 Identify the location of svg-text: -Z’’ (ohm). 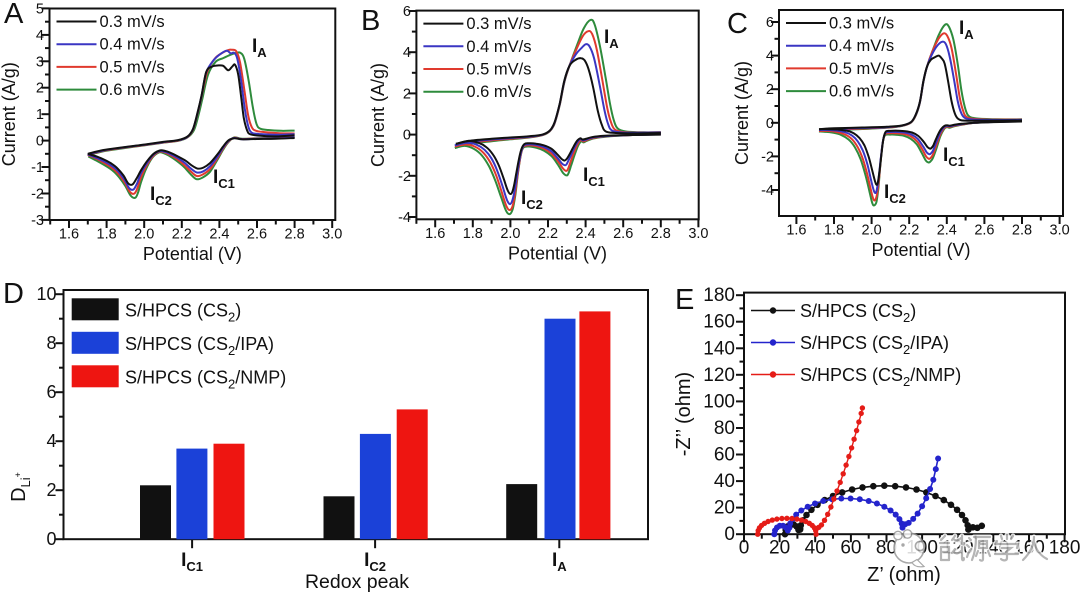
(684, 414).